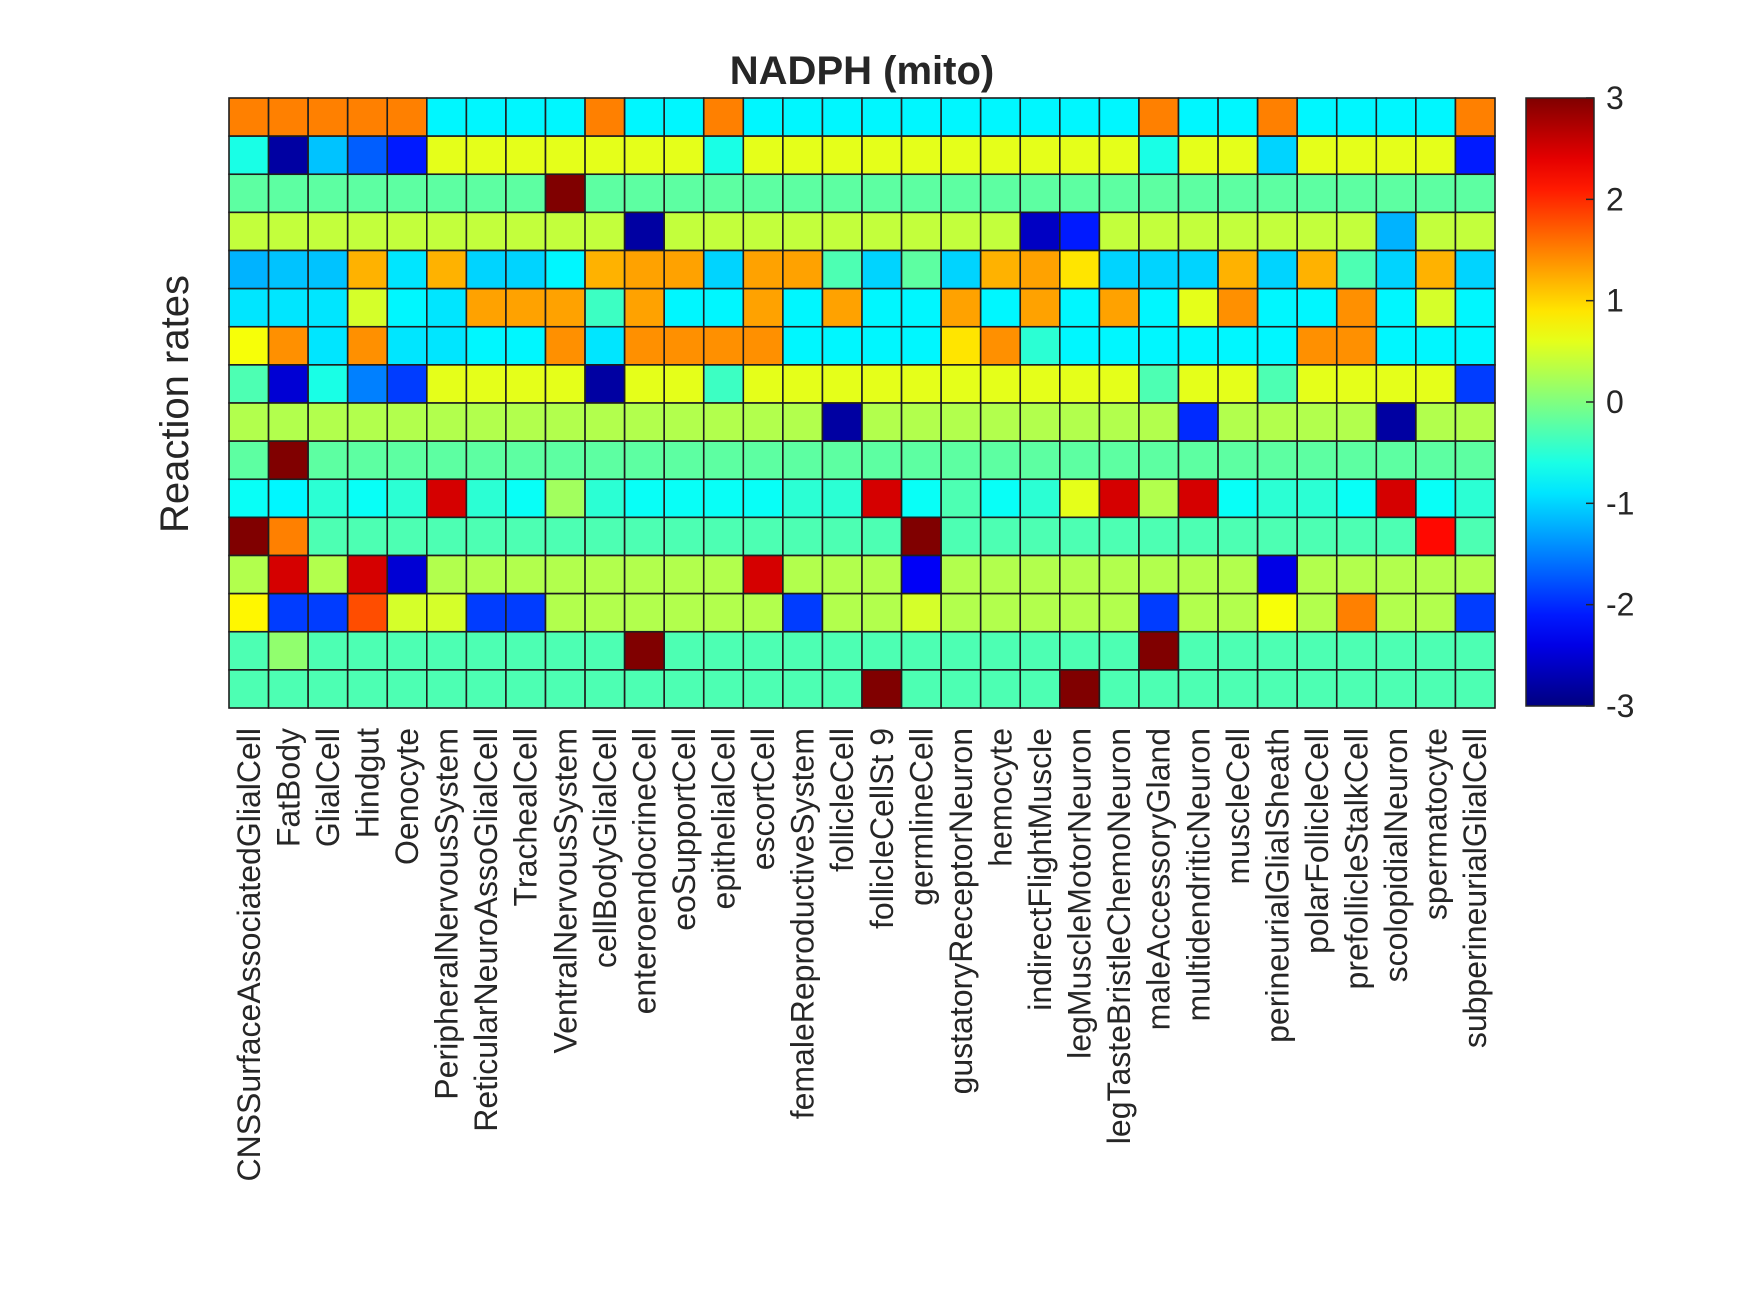 The width and height of the screenshot is (1750, 1313). What do you see at coordinates (1238, 806) in the screenshot?
I see `x-tick-label: muscleCell` at bounding box center [1238, 806].